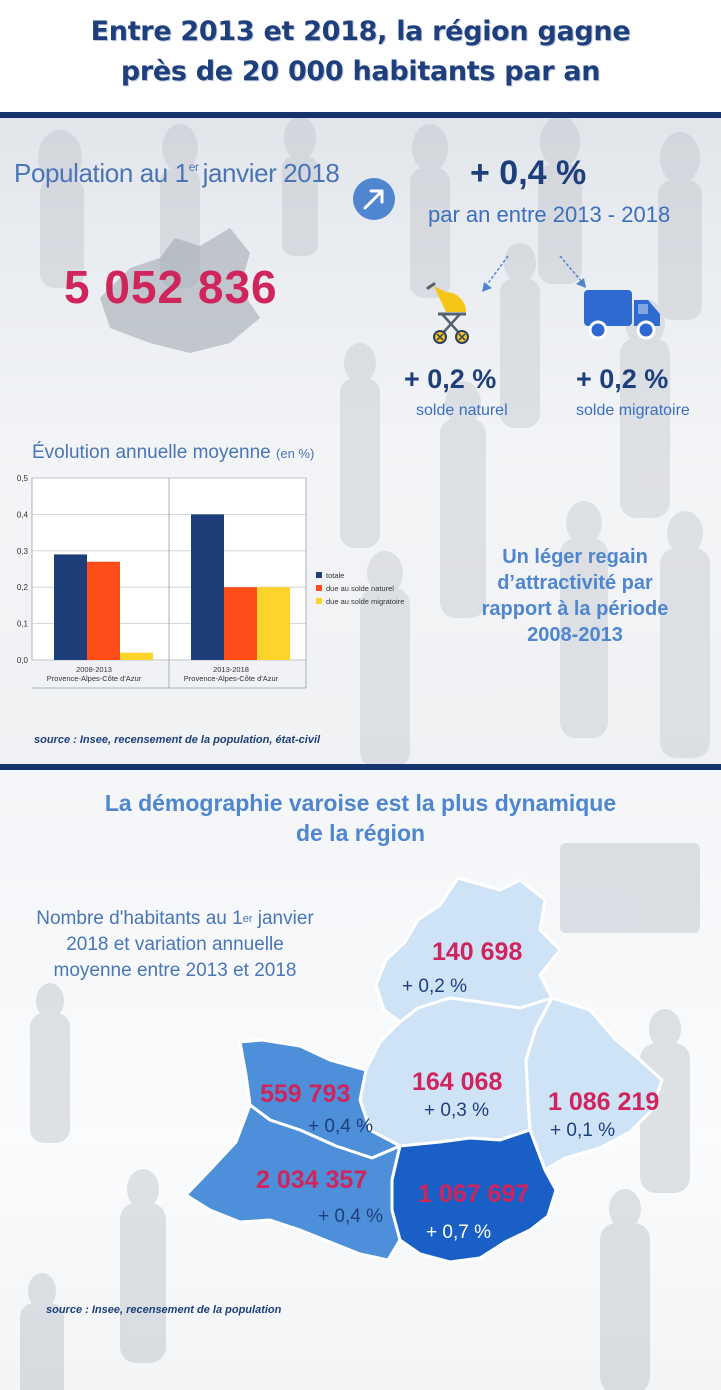  Describe the element at coordinates (534, 273) in the screenshot. I see `split-arrows-icon` at that location.